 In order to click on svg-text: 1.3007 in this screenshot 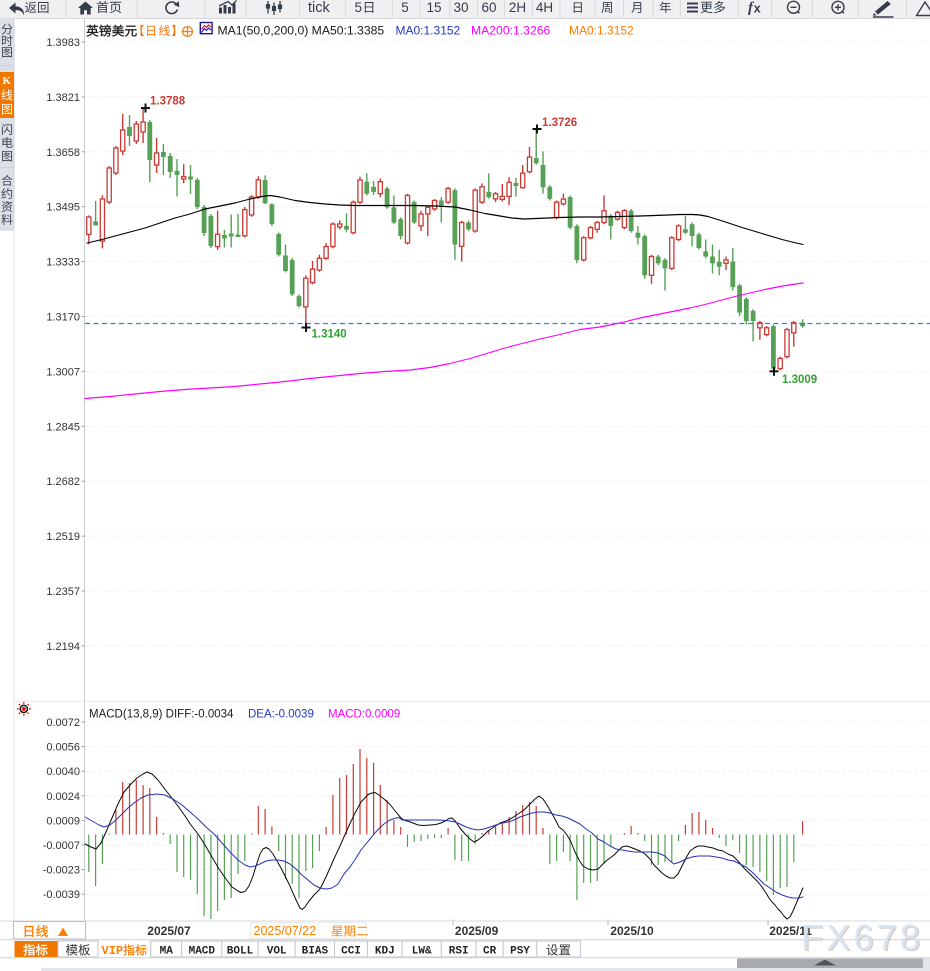, I will do `click(63, 372)`.